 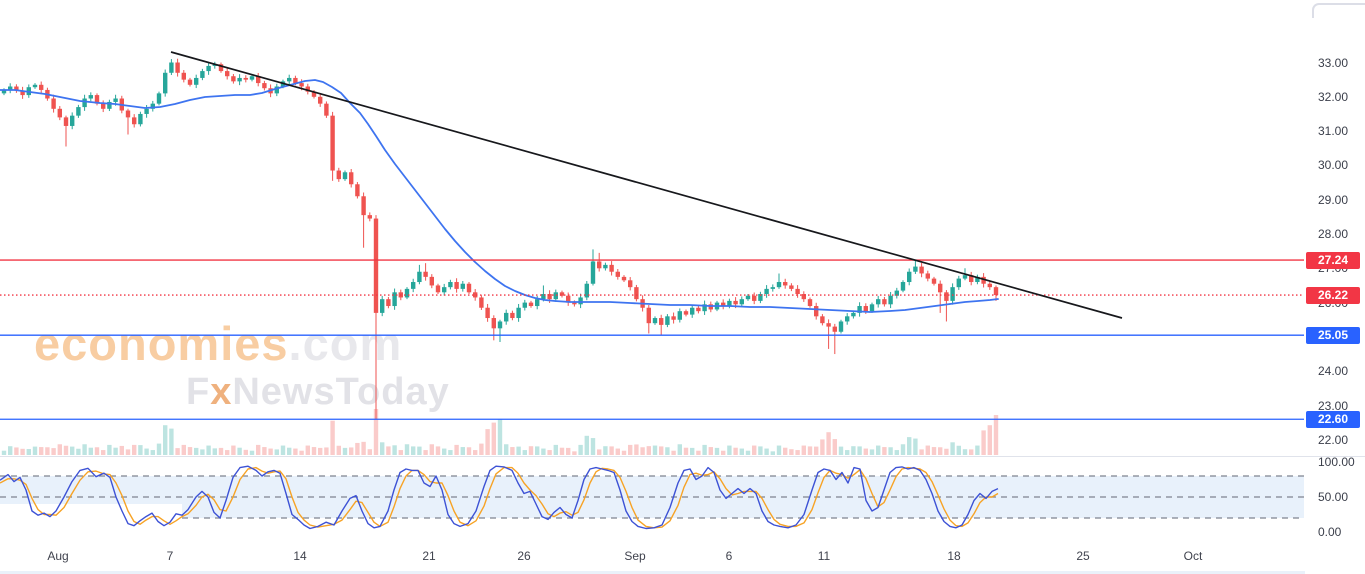 What do you see at coordinates (954, 556) in the screenshot?
I see `time-tick: 18` at bounding box center [954, 556].